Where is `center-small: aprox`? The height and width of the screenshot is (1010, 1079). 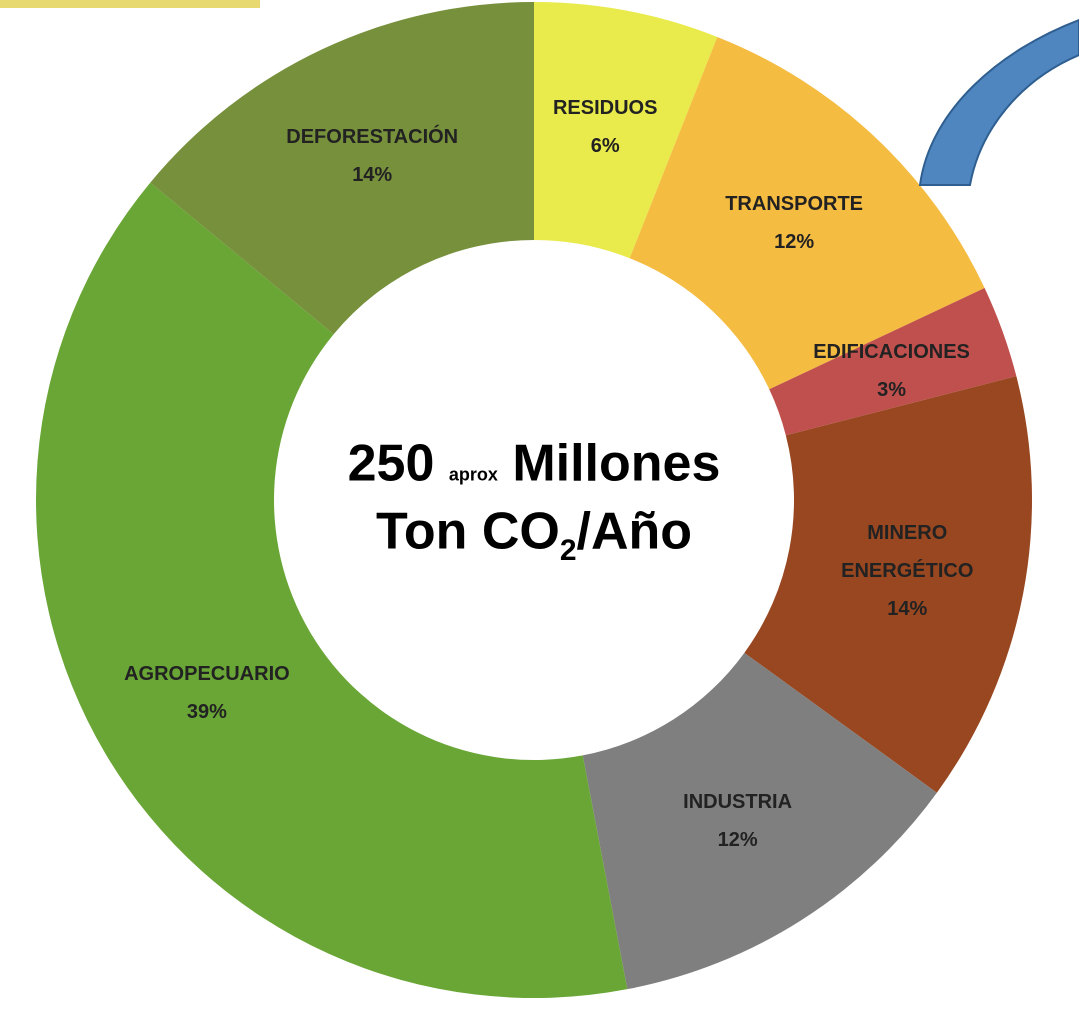 center-small: aprox is located at coordinates (473, 474).